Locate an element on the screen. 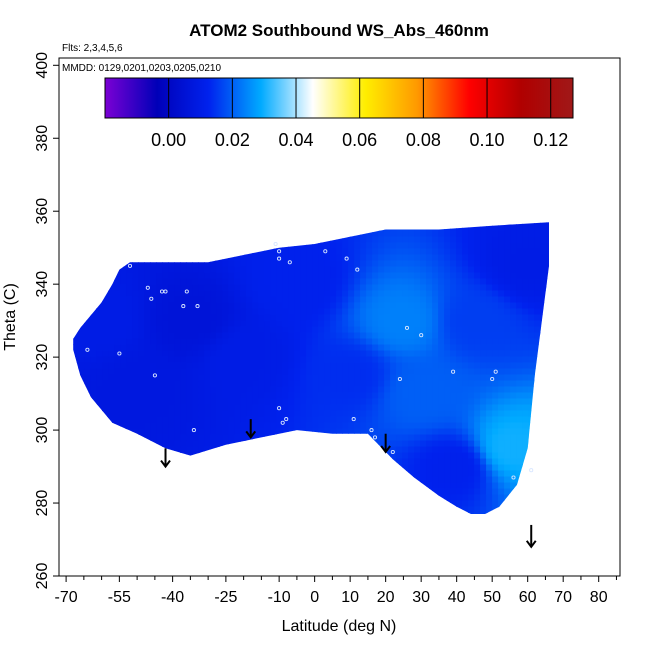 This screenshot has width=650, height=650. colorbar: 0.00 0.02 0.04 0.06 0.08 0.10 0.12 is located at coordinates (339, 113).